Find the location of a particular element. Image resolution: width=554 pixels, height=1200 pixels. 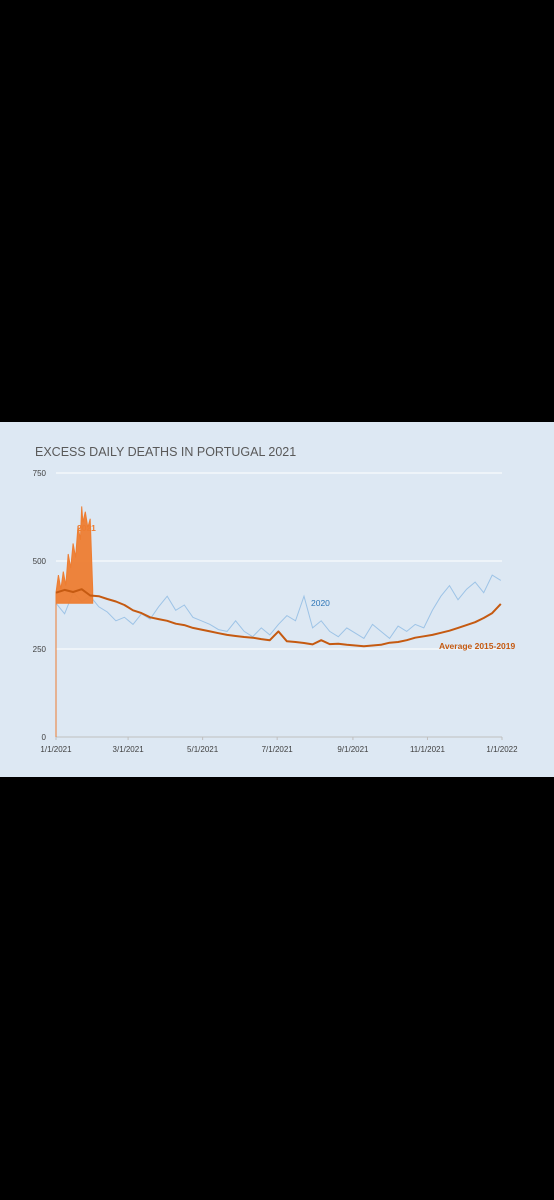

x-tick-label: 1/1/2021 is located at coordinates (56, 749).